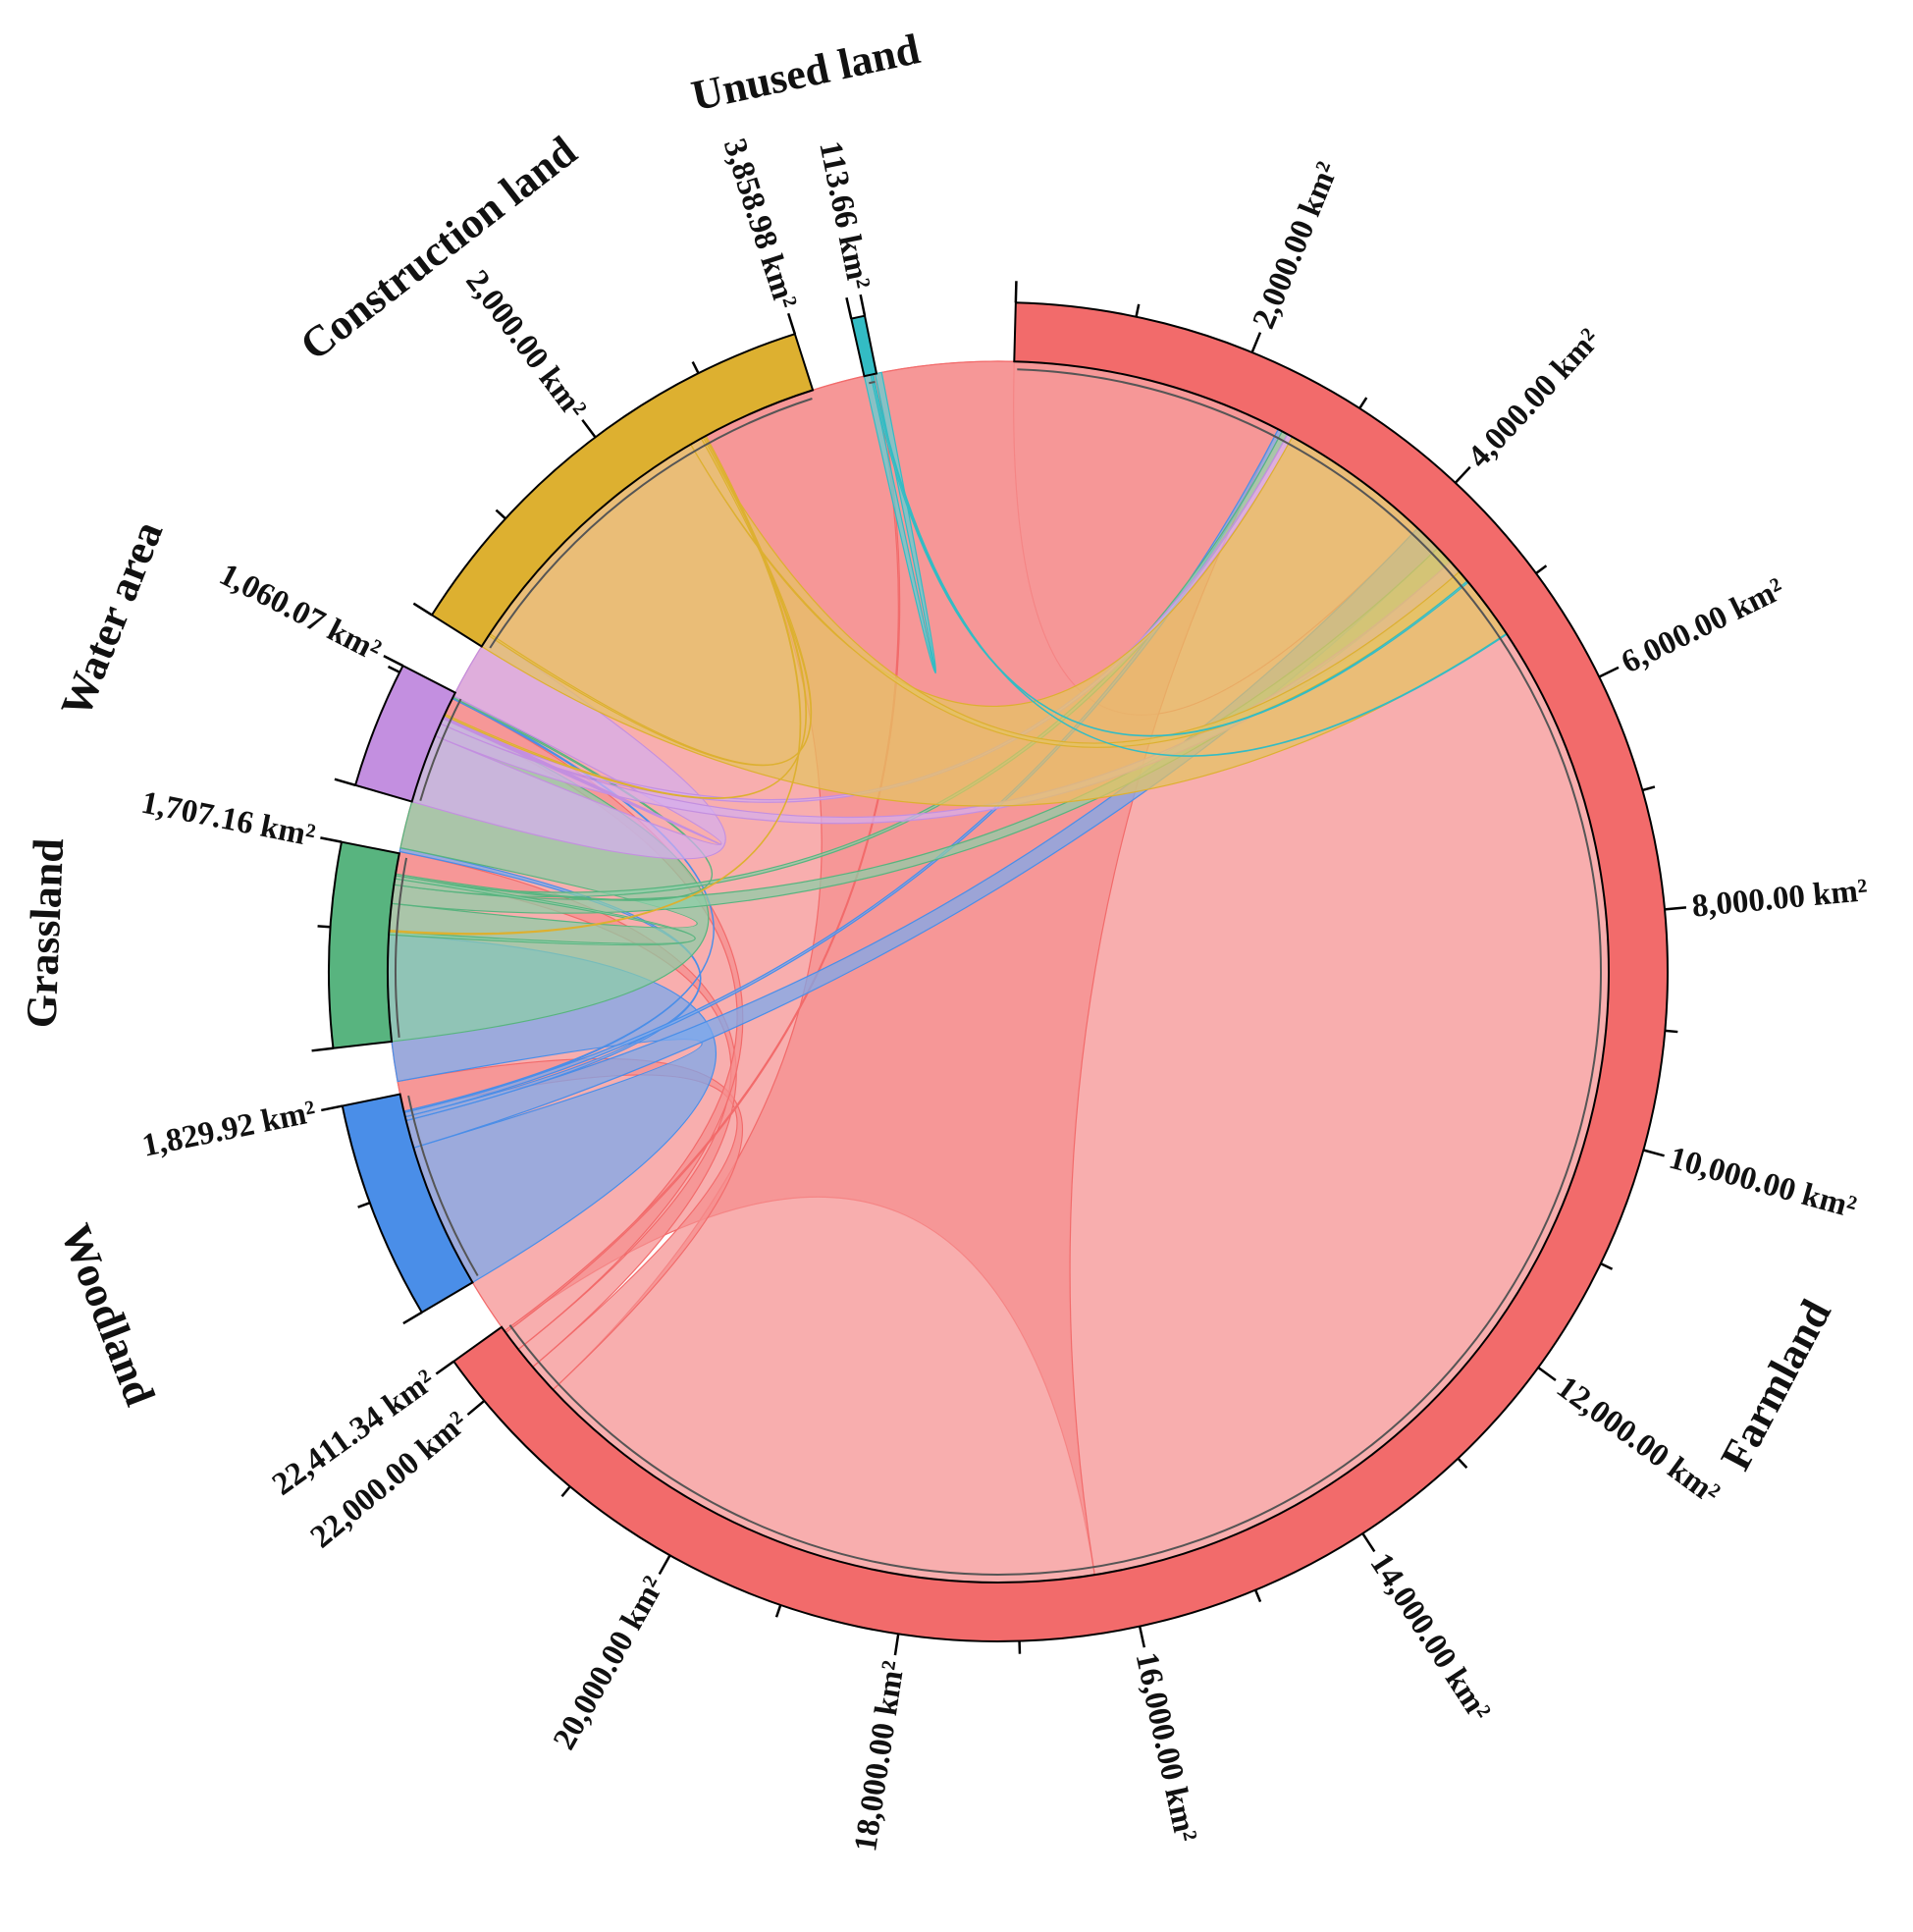 The height and width of the screenshot is (1932, 1913). What do you see at coordinates (791, 323) in the screenshot?
I see `tick-end-construction-land` at bounding box center [791, 323].